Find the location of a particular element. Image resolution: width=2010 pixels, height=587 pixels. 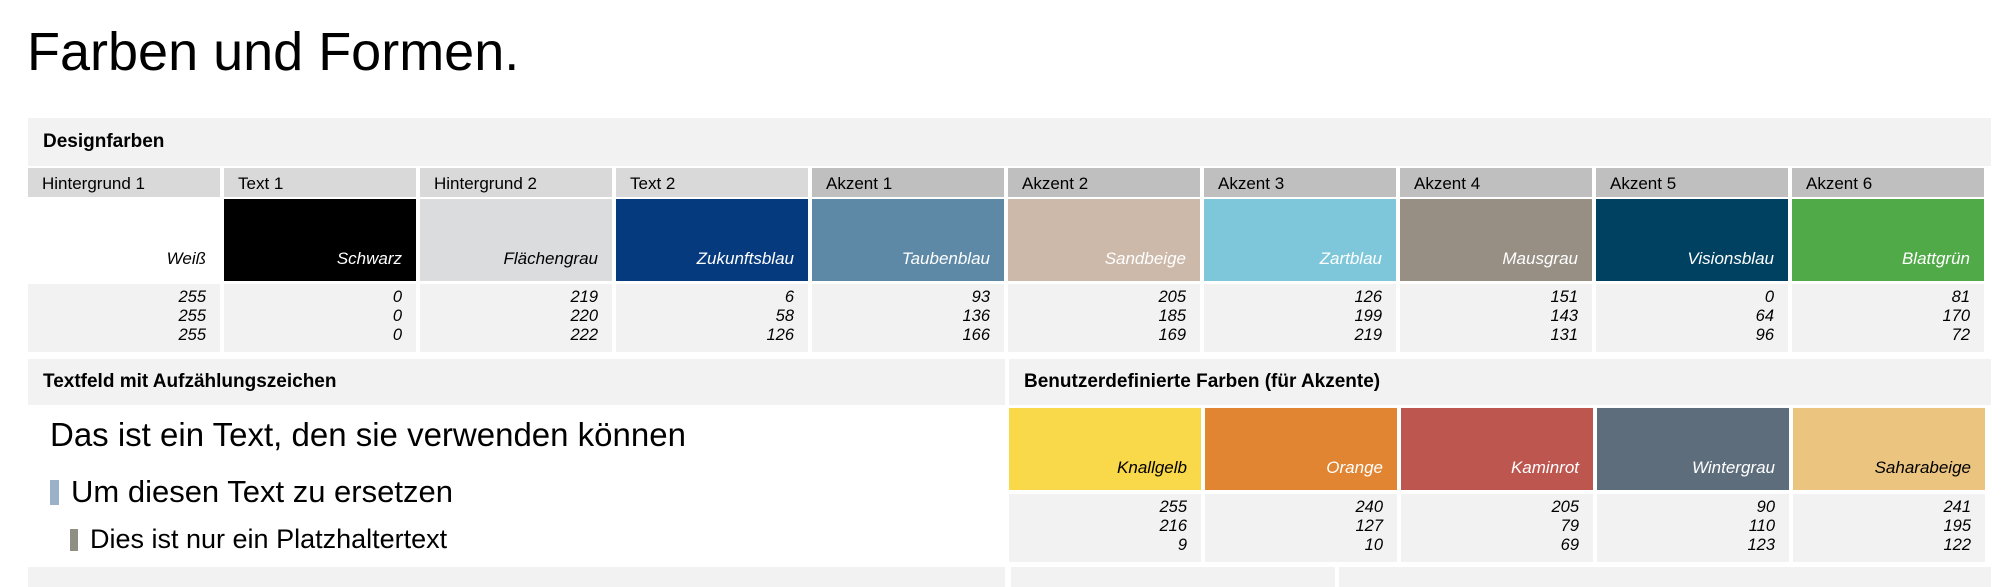

custom-colors-heading: Benutzerdefinierte Farben (für Akzente) is located at coordinates (1500, 382).